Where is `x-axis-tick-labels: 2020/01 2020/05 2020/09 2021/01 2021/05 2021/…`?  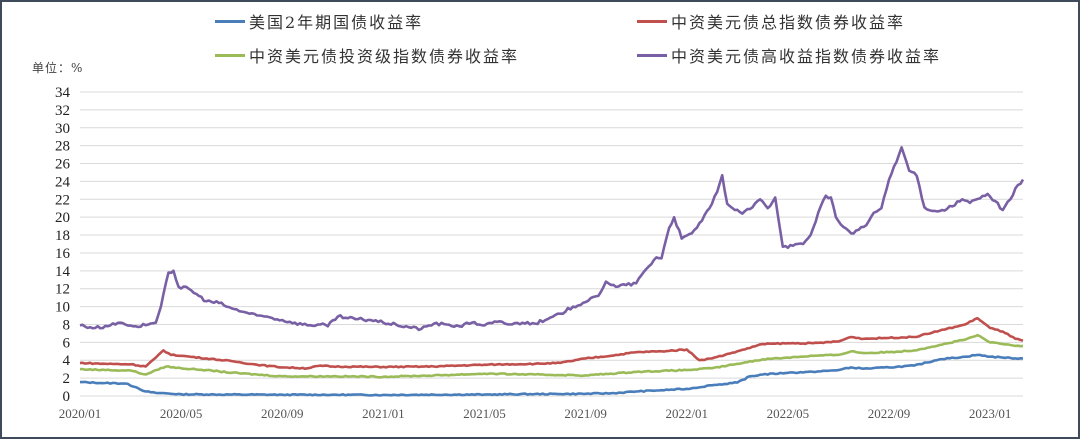
x-axis-tick-labels: 2020/01 2020/05 2020/09 2021/01 2021/05 2021/… is located at coordinates (535, 413).